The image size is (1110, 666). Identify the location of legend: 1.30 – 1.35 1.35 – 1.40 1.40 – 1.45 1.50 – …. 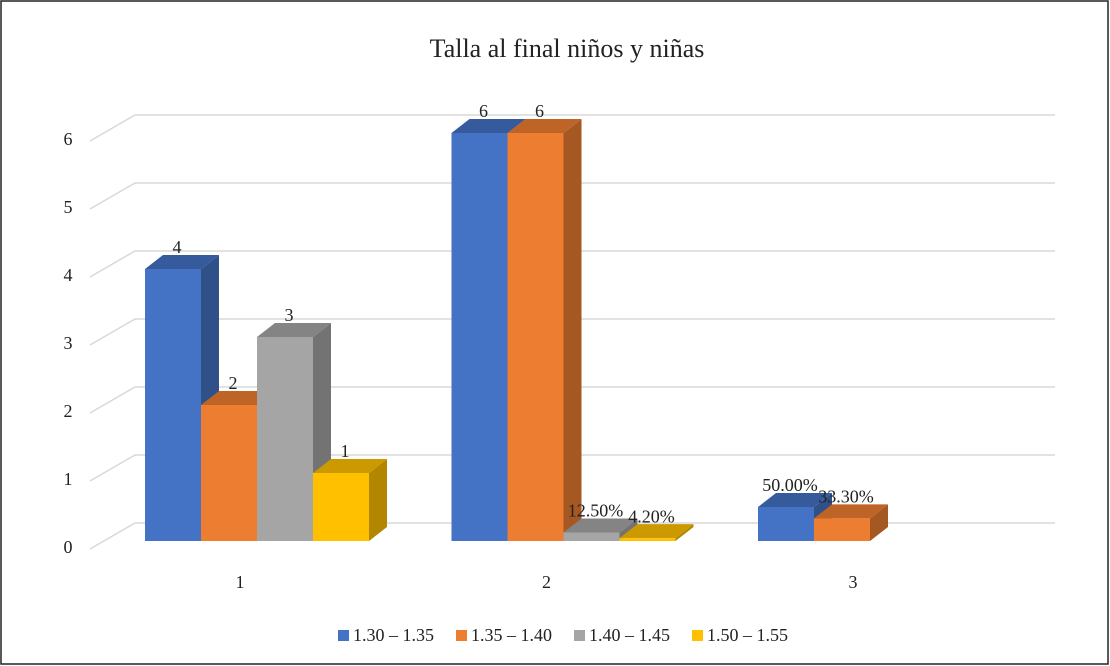
(563, 635).